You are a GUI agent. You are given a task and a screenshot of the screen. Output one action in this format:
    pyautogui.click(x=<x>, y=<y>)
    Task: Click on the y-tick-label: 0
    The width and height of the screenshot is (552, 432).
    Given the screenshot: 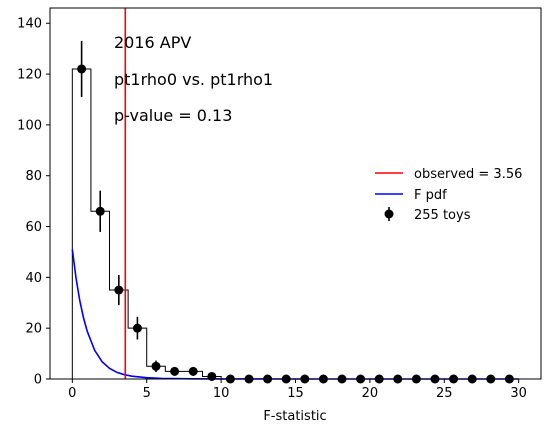 What is the action you would take?
    pyautogui.click(x=38, y=380)
    